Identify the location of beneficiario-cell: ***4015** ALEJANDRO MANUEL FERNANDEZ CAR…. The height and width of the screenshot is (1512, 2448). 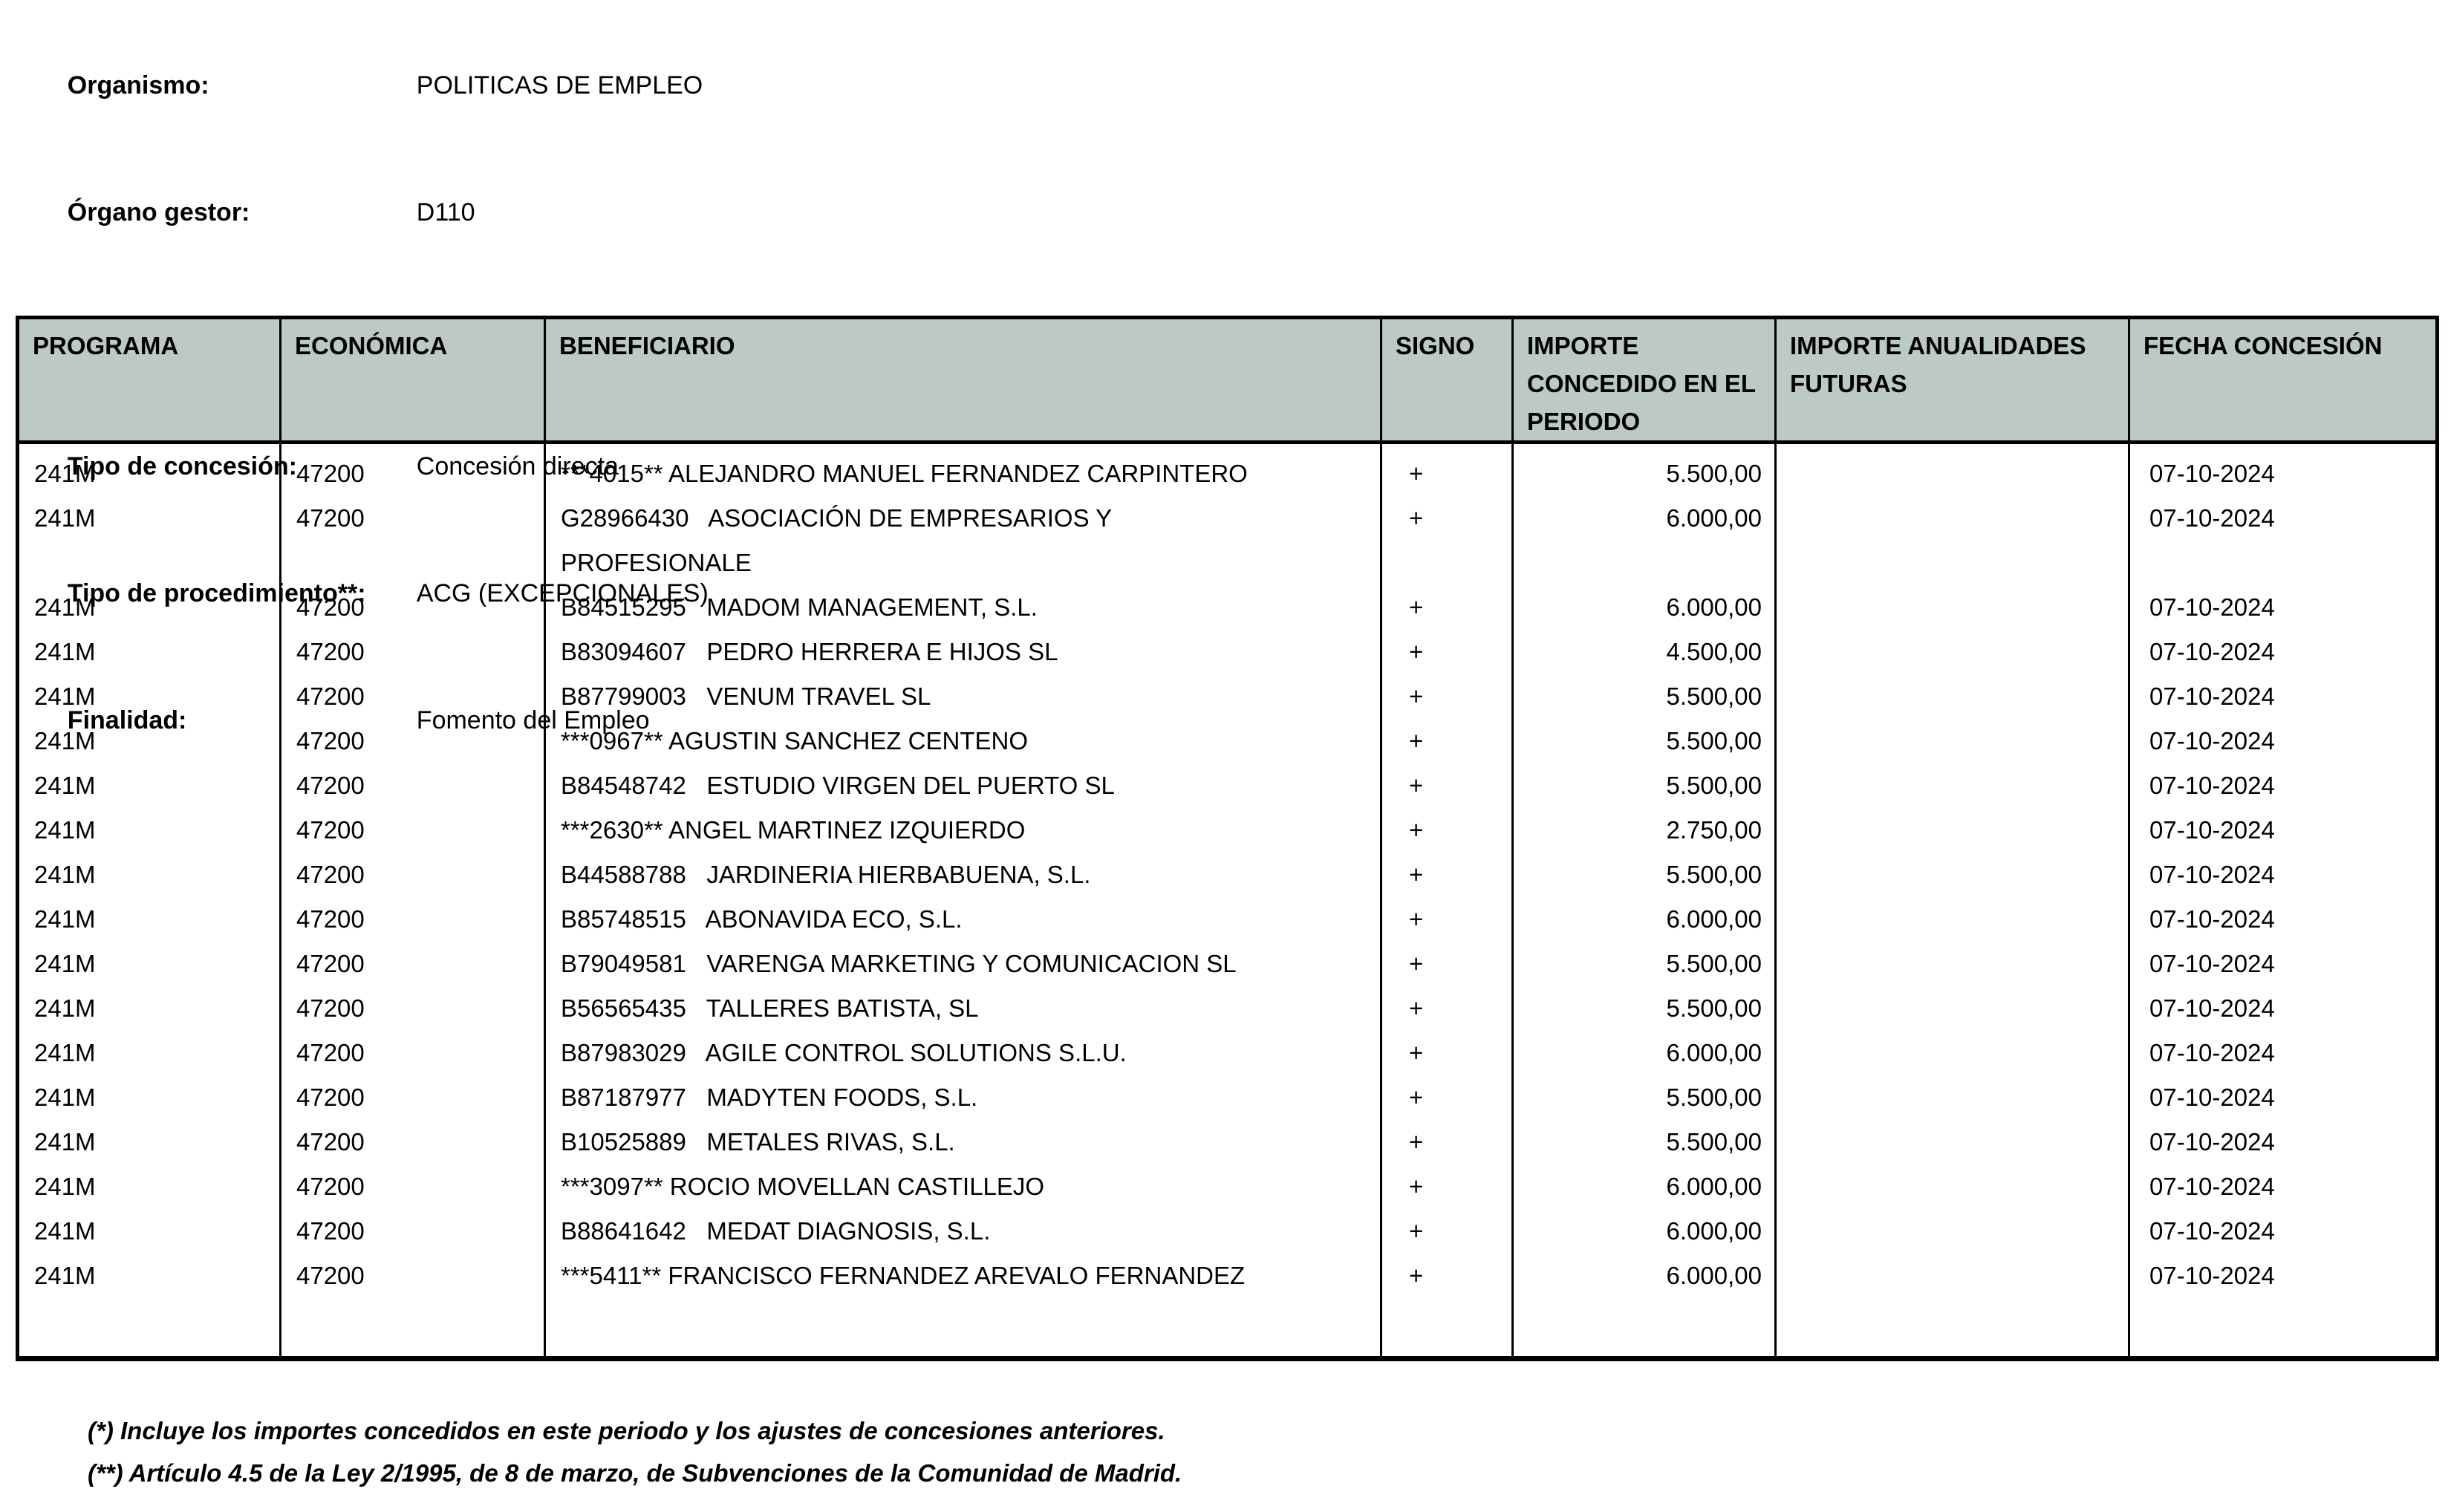
(963, 469).